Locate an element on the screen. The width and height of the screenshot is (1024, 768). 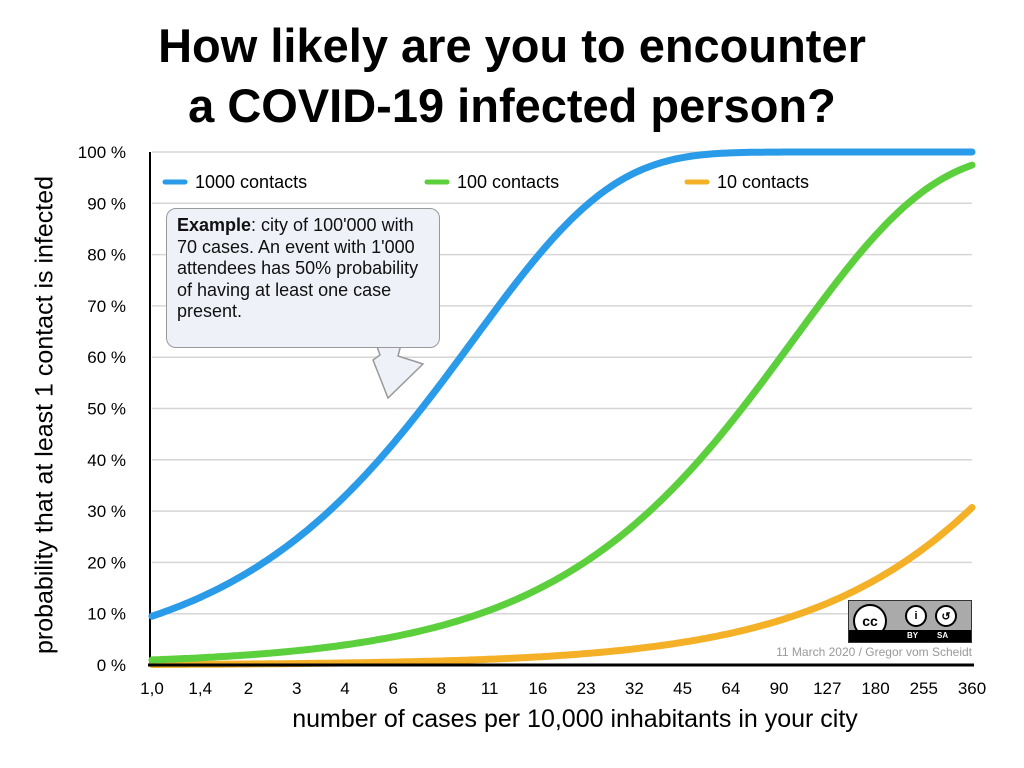
x-tick-label: 64 is located at coordinates (730, 688).